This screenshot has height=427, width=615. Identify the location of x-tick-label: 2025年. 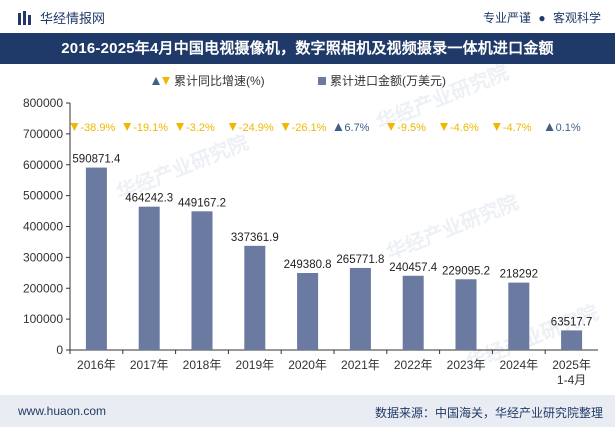
(571, 365).